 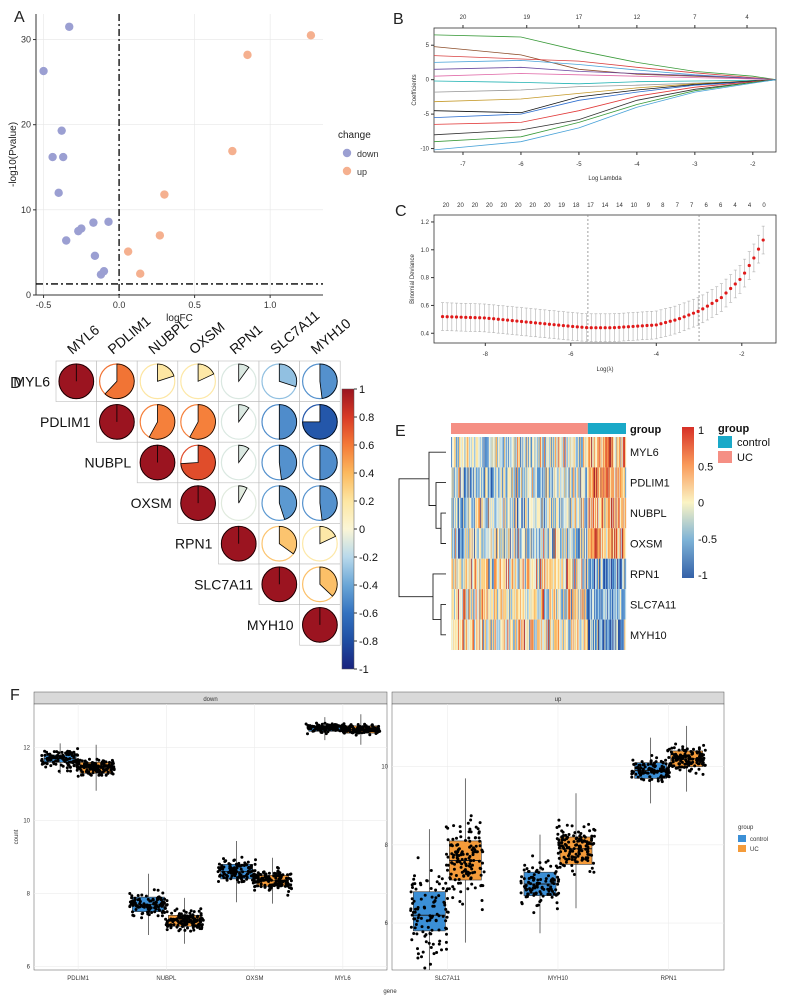 What do you see at coordinates (735, 206) in the screenshot?
I see `top-tick-label: 4` at bounding box center [735, 206].